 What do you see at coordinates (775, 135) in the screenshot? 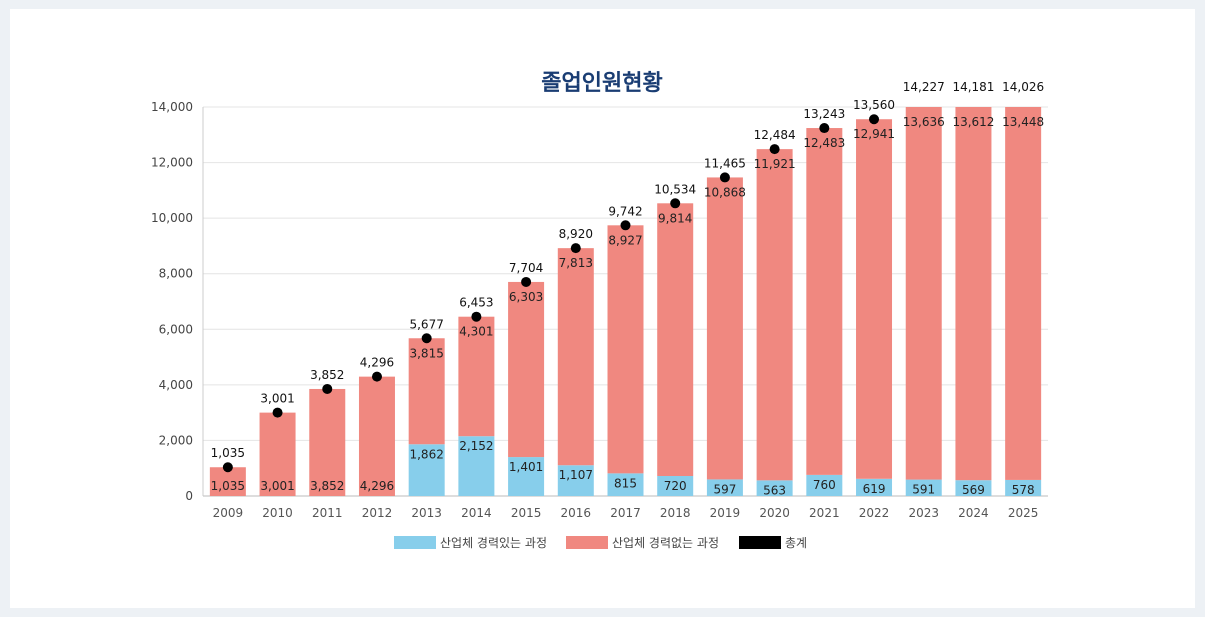
I see `total-value-label: 12,484` at bounding box center [775, 135].